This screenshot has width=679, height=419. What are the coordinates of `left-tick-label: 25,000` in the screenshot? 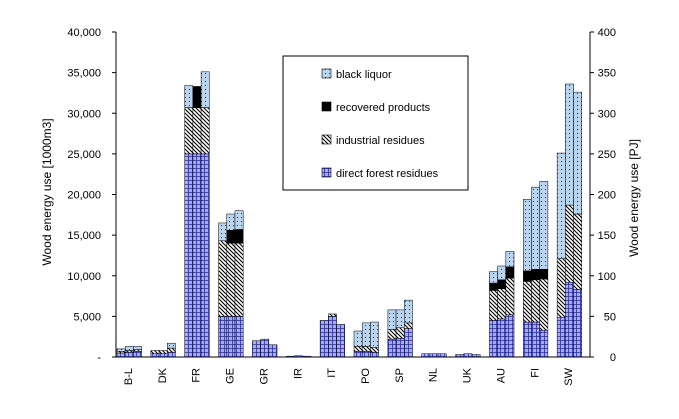 It's located at (84, 155).